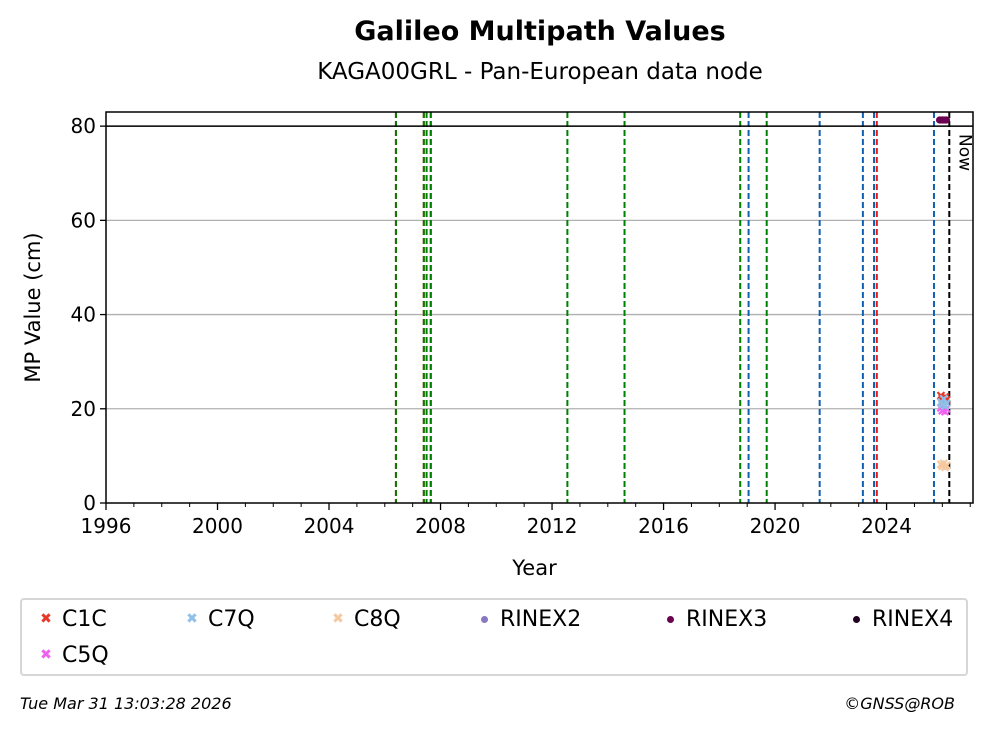 This screenshot has height=734, width=993. What do you see at coordinates (46, 655) in the screenshot?
I see `legend-marker-c5q: ✖` at bounding box center [46, 655].